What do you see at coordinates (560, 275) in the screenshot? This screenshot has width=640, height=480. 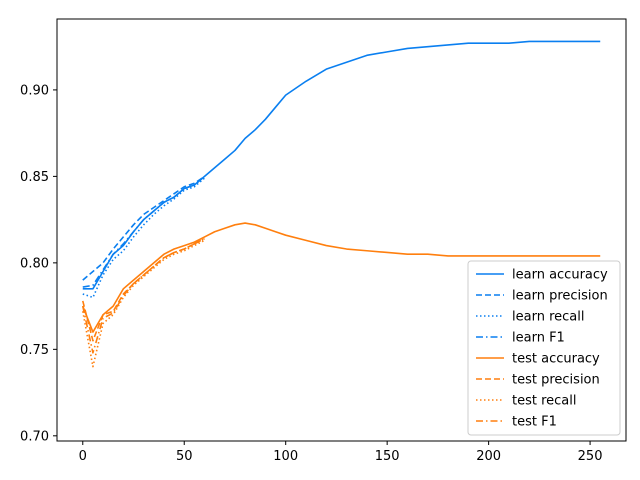 I see `legend-label: learn accuracy` at bounding box center [560, 275].